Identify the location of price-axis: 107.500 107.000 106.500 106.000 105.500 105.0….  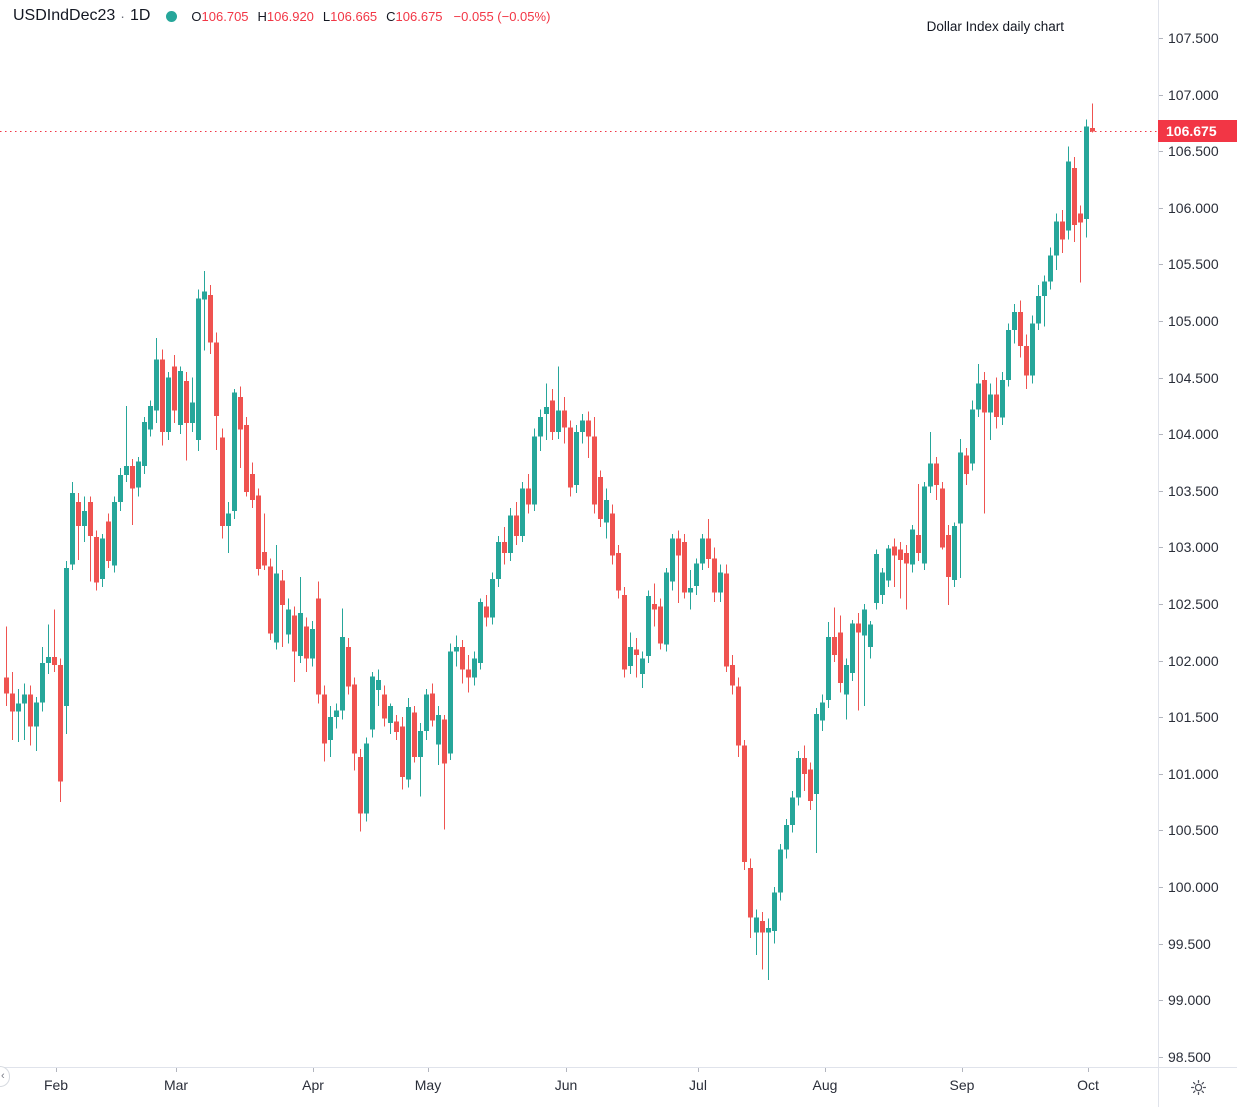
(1197, 533).